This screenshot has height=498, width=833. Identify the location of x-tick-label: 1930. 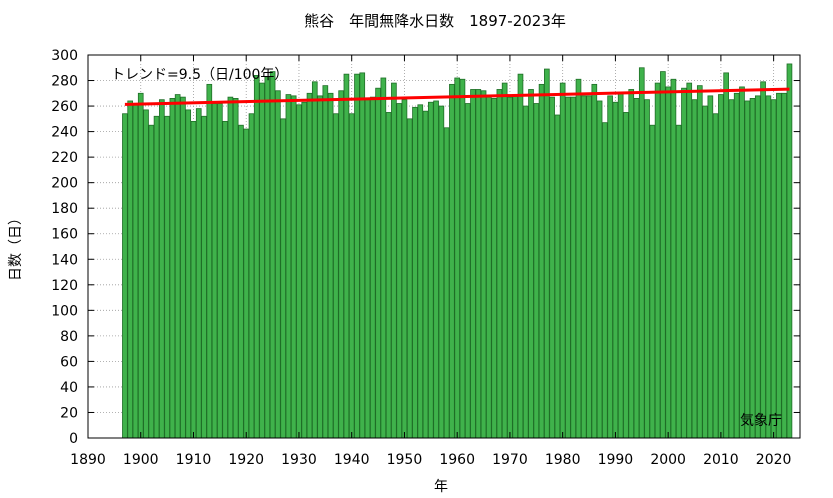
(299, 460).